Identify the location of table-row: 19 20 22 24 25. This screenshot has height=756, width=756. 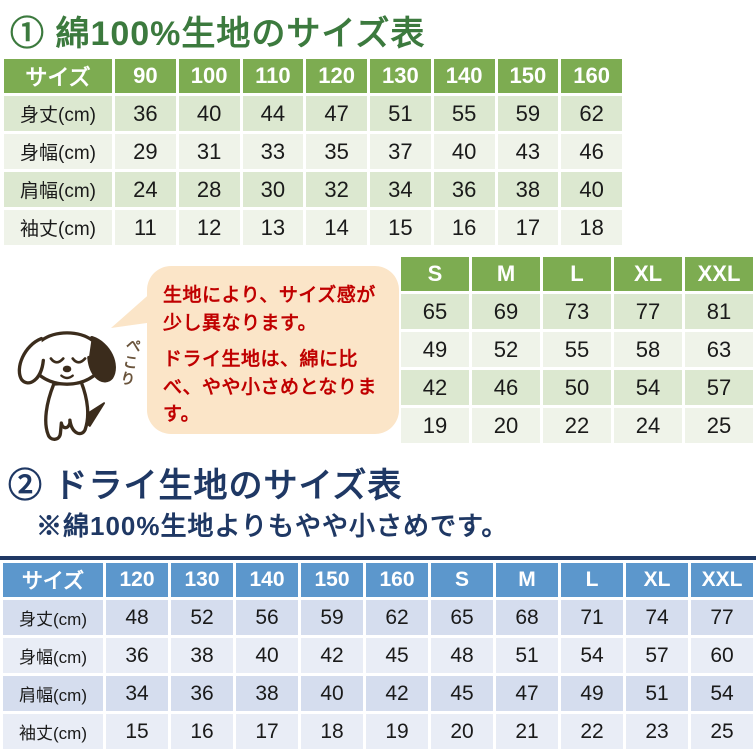
(577, 425).